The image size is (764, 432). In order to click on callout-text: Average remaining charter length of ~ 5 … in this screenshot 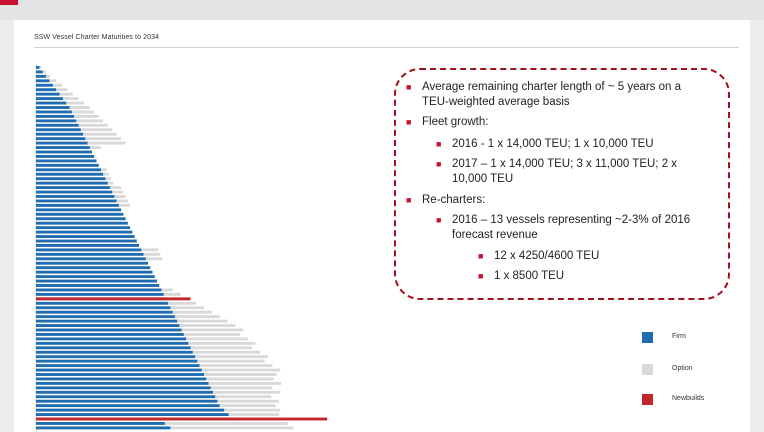, I will do `click(552, 94)`.